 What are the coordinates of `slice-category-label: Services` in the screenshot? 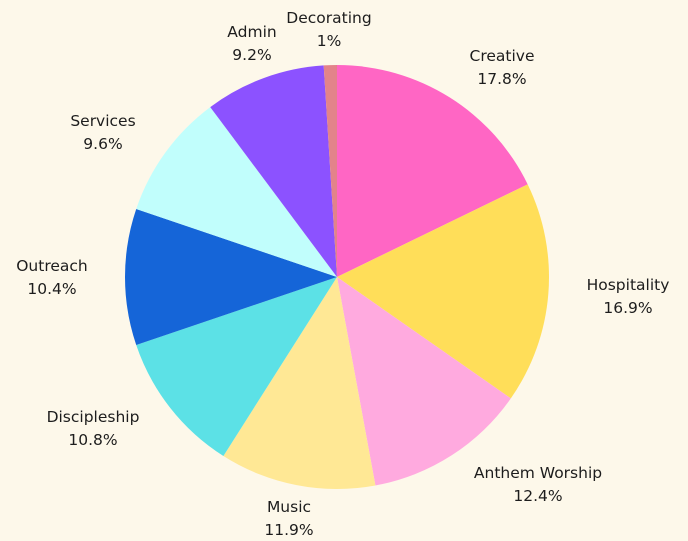 It's located at (102, 121).